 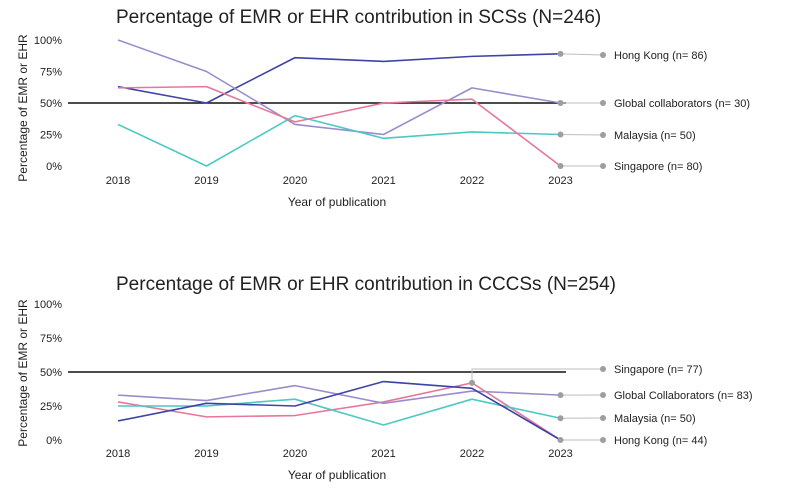 I want to click on legend-label: Singapore (n= 77), so click(x=658, y=370).